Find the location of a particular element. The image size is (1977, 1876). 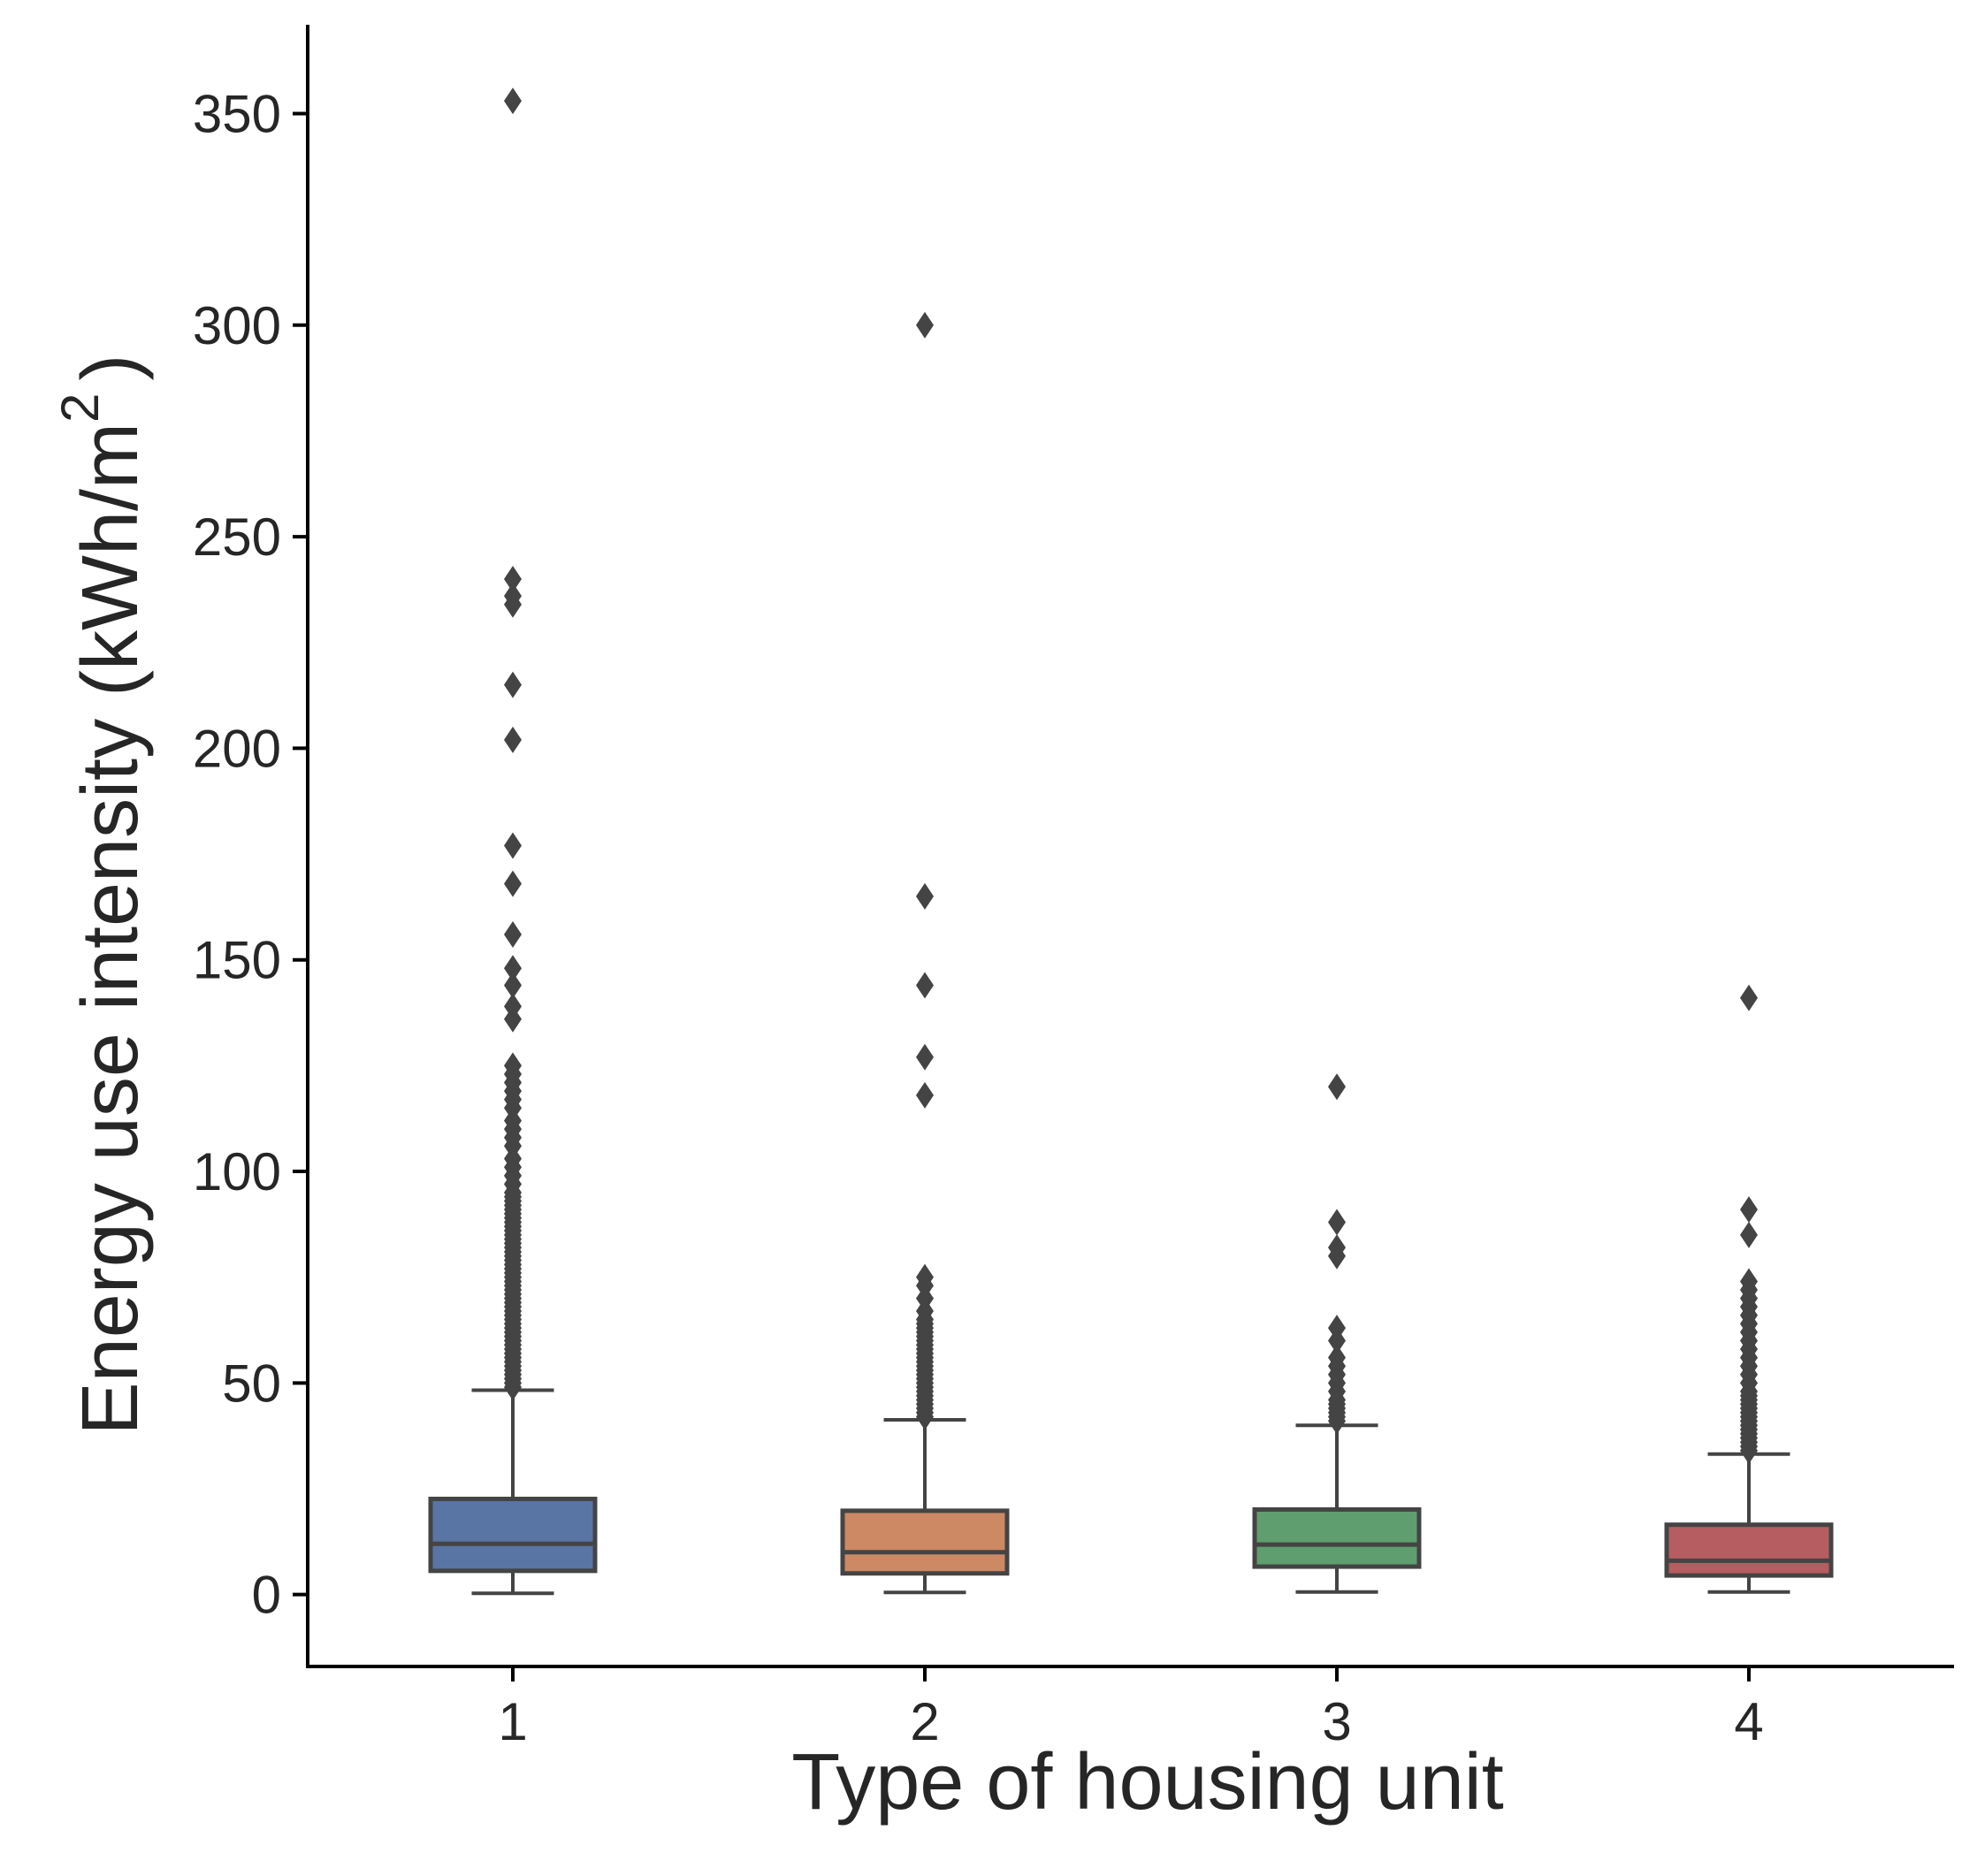

y-tick-label: 150 is located at coordinates (237, 960).